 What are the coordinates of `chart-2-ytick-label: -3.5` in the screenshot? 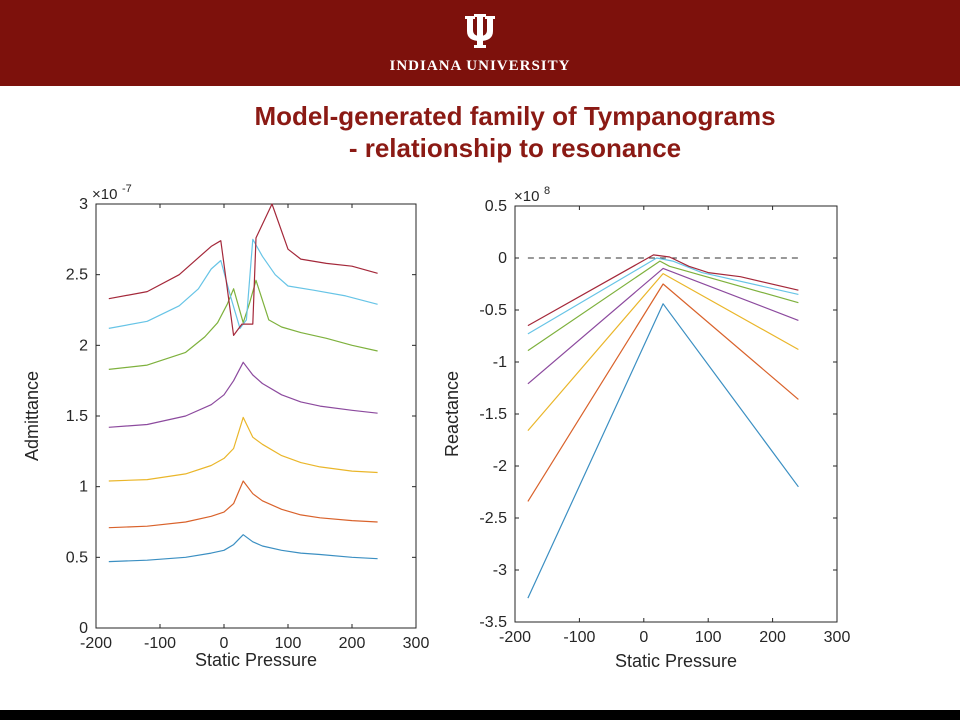 It's located at (493, 622).